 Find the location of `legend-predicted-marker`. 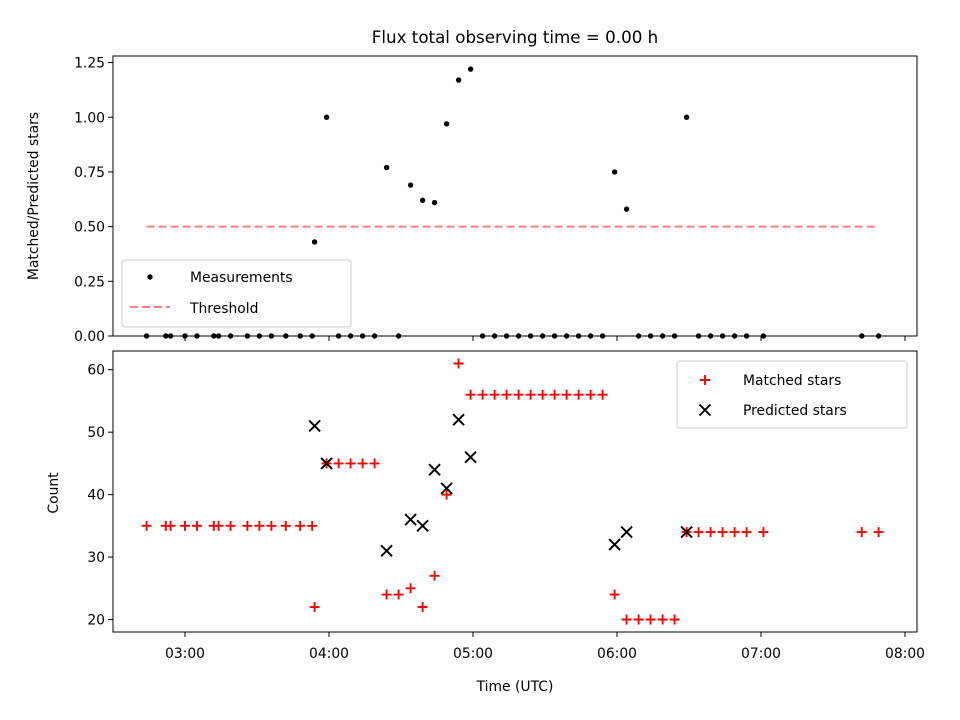

legend-predicted-marker is located at coordinates (705, 410).